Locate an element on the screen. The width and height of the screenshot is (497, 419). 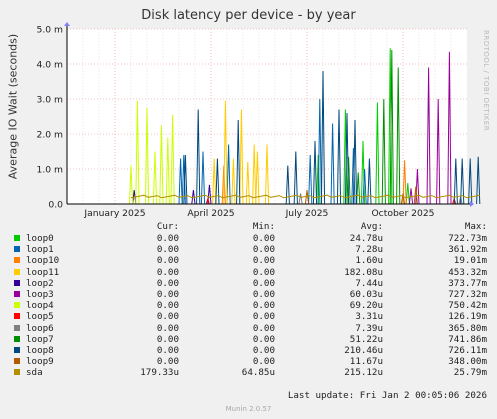
x-tick-label: April 2025 is located at coordinates (210, 213).